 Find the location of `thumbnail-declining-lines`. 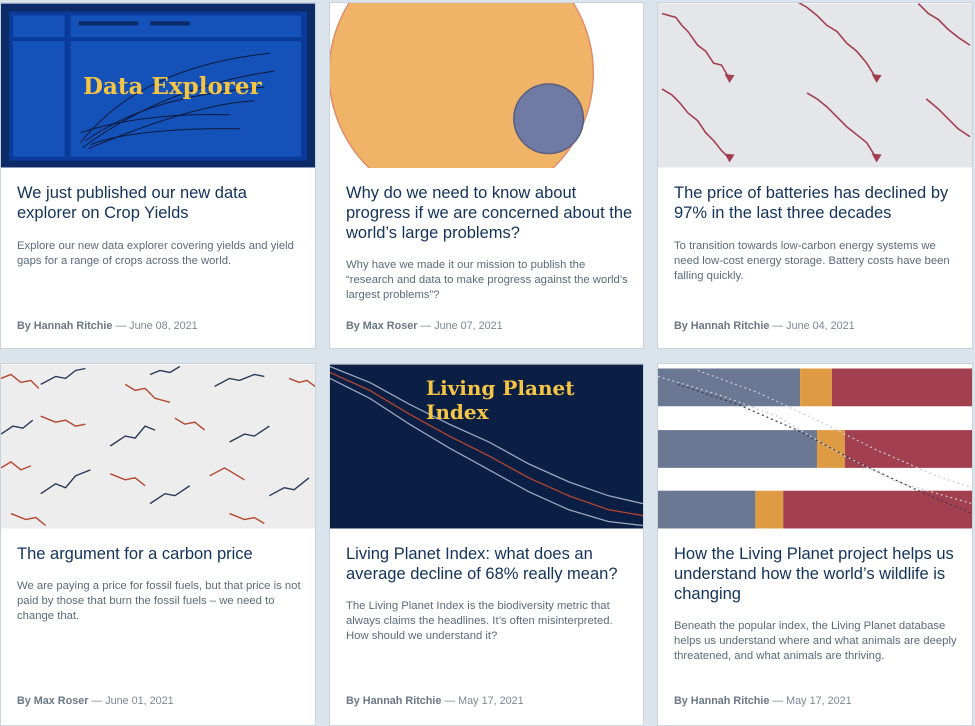

thumbnail-declining-lines is located at coordinates (815, 85).